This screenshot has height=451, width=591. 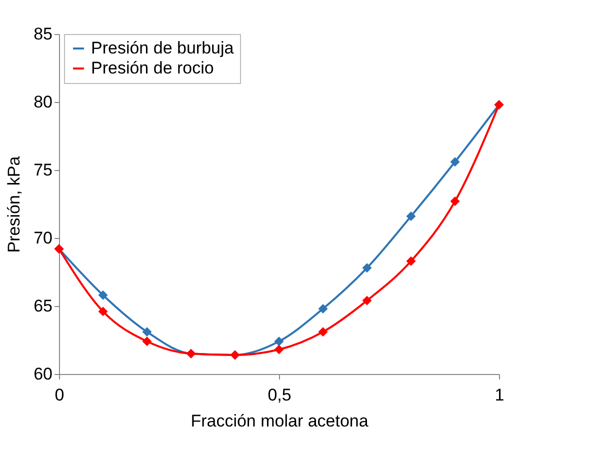 I want to click on y-tick-label: 85, so click(x=43, y=34).